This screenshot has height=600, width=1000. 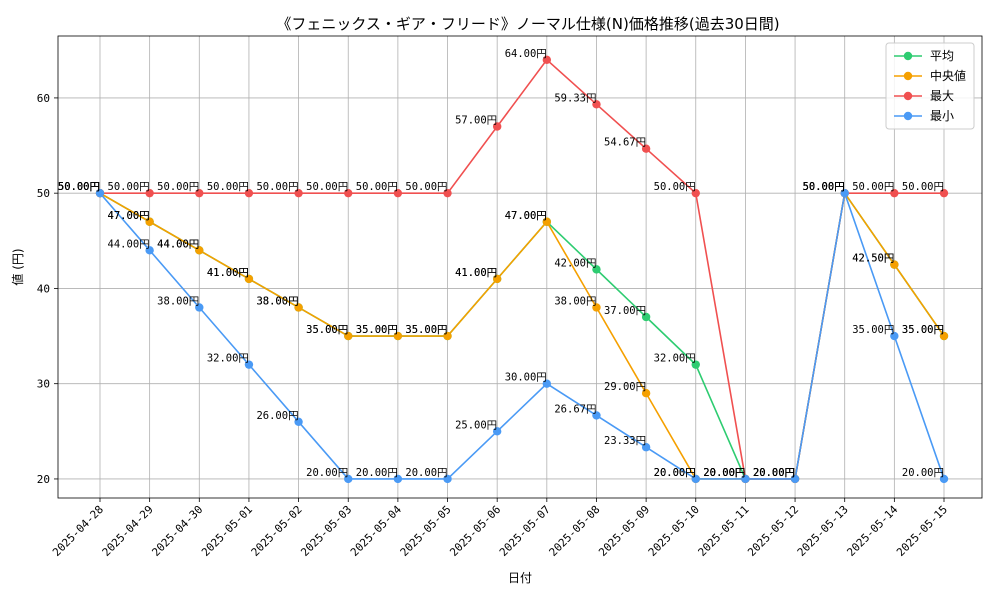 I want to click on data-label: 59.33円, so click(x=575, y=98).